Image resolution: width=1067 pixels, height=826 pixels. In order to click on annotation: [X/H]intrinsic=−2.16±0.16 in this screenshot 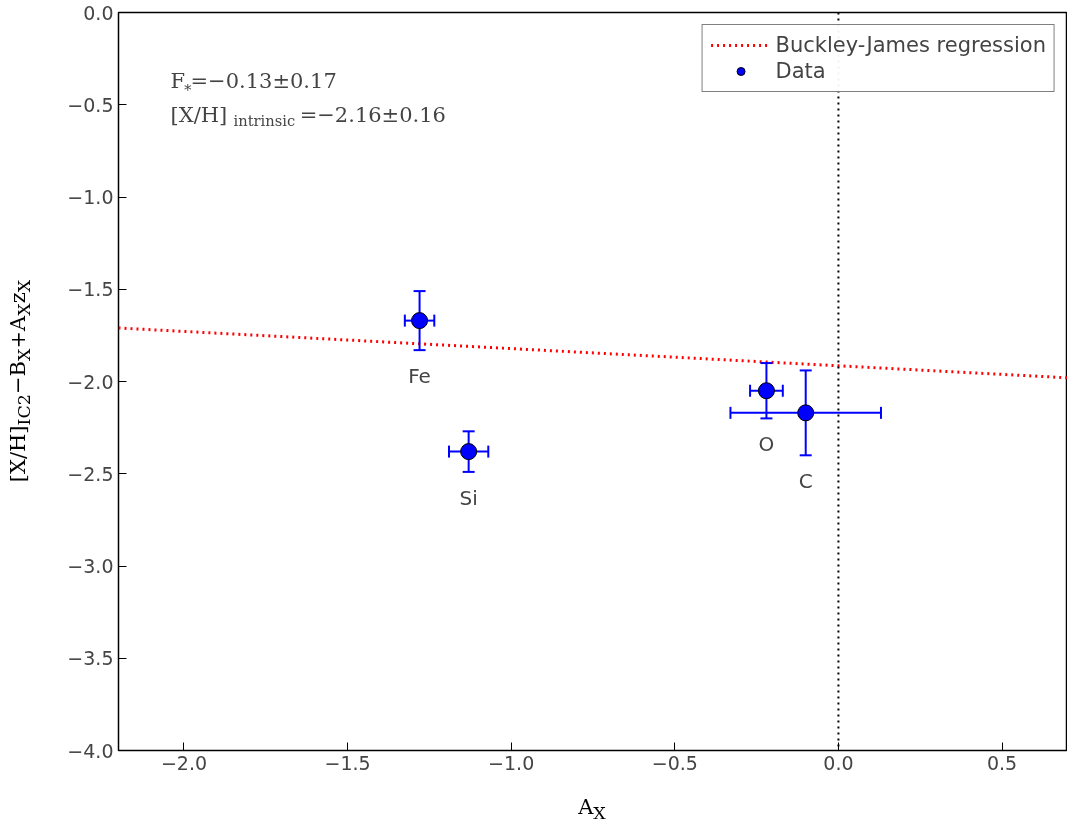, I will do `click(308, 116)`.